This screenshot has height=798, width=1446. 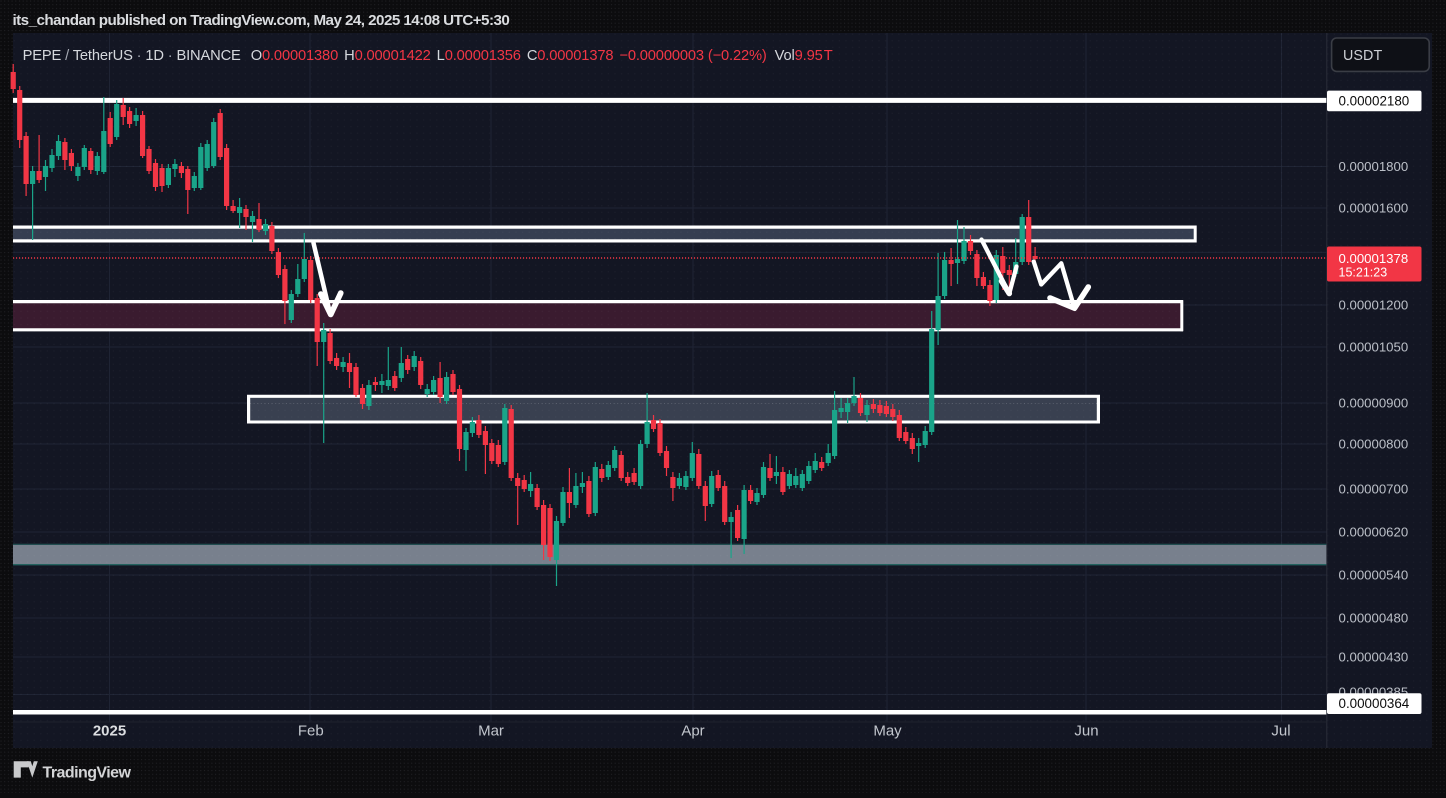 What do you see at coordinates (1374, 444) in the screenshot?
I see `svg-text: 0.00000800` at bounding box center [1374, 444].